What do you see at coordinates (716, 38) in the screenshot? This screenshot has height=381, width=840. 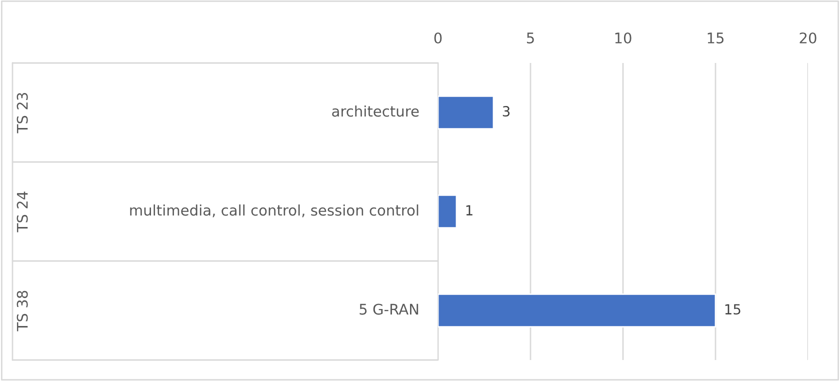 I see `x-tick-label: 15` at bounding box center [716, 38].